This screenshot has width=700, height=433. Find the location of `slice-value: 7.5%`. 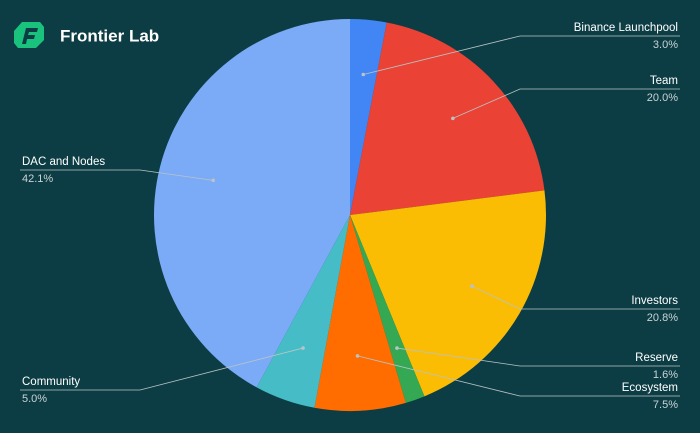

slice-value: 7.5% is located at coordinates (665, 405).